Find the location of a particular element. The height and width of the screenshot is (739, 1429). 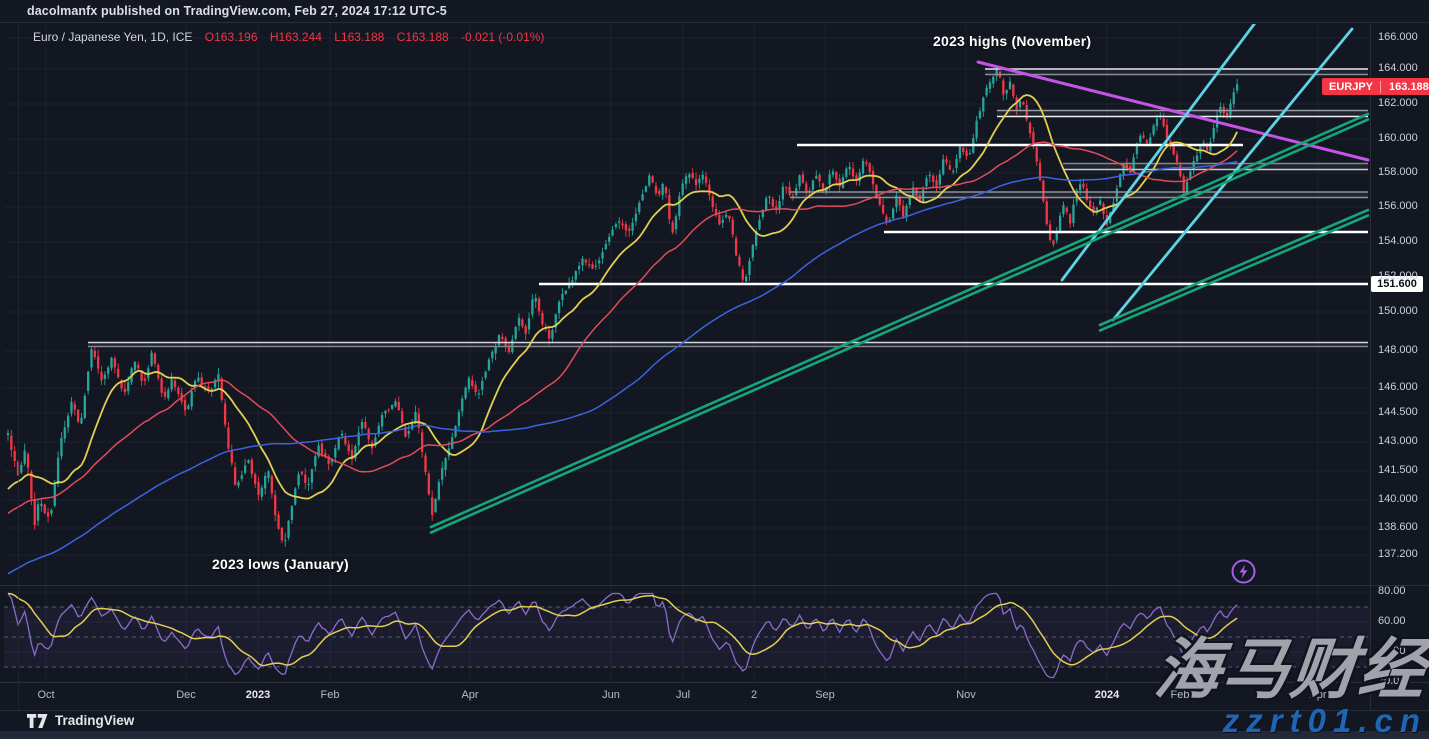

time-tick-Sep: Sep is located at coordinates (825, 695).